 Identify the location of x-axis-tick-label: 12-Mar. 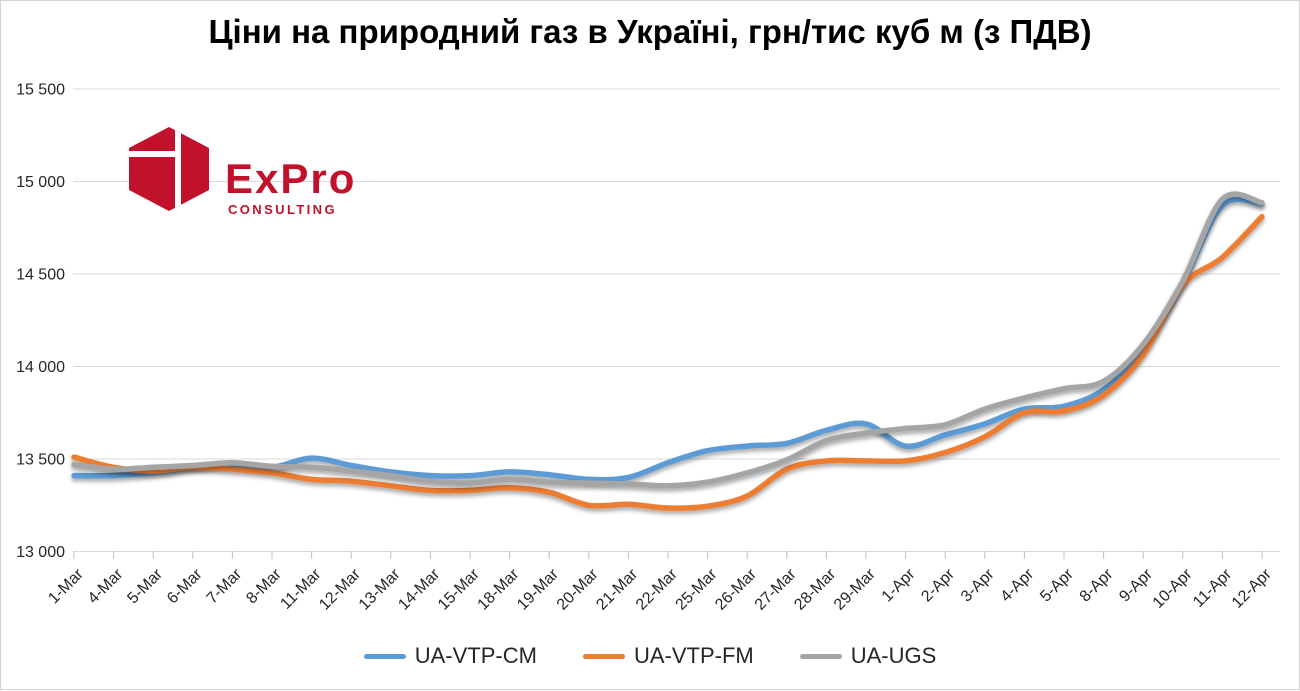
(340, 589).